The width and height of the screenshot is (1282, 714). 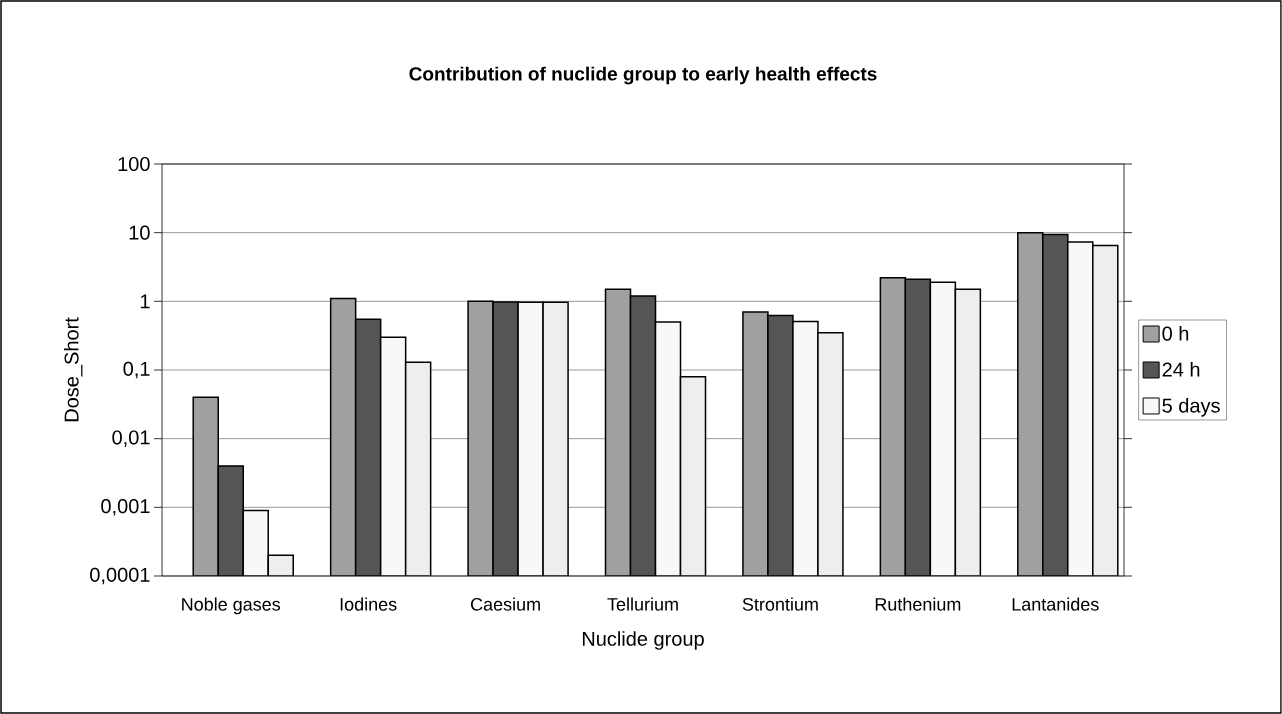 What do you see at coordinates (1181, 369) in the screenshot?
I see `legend-label: 24 h` at bounding box center [1181, 369].